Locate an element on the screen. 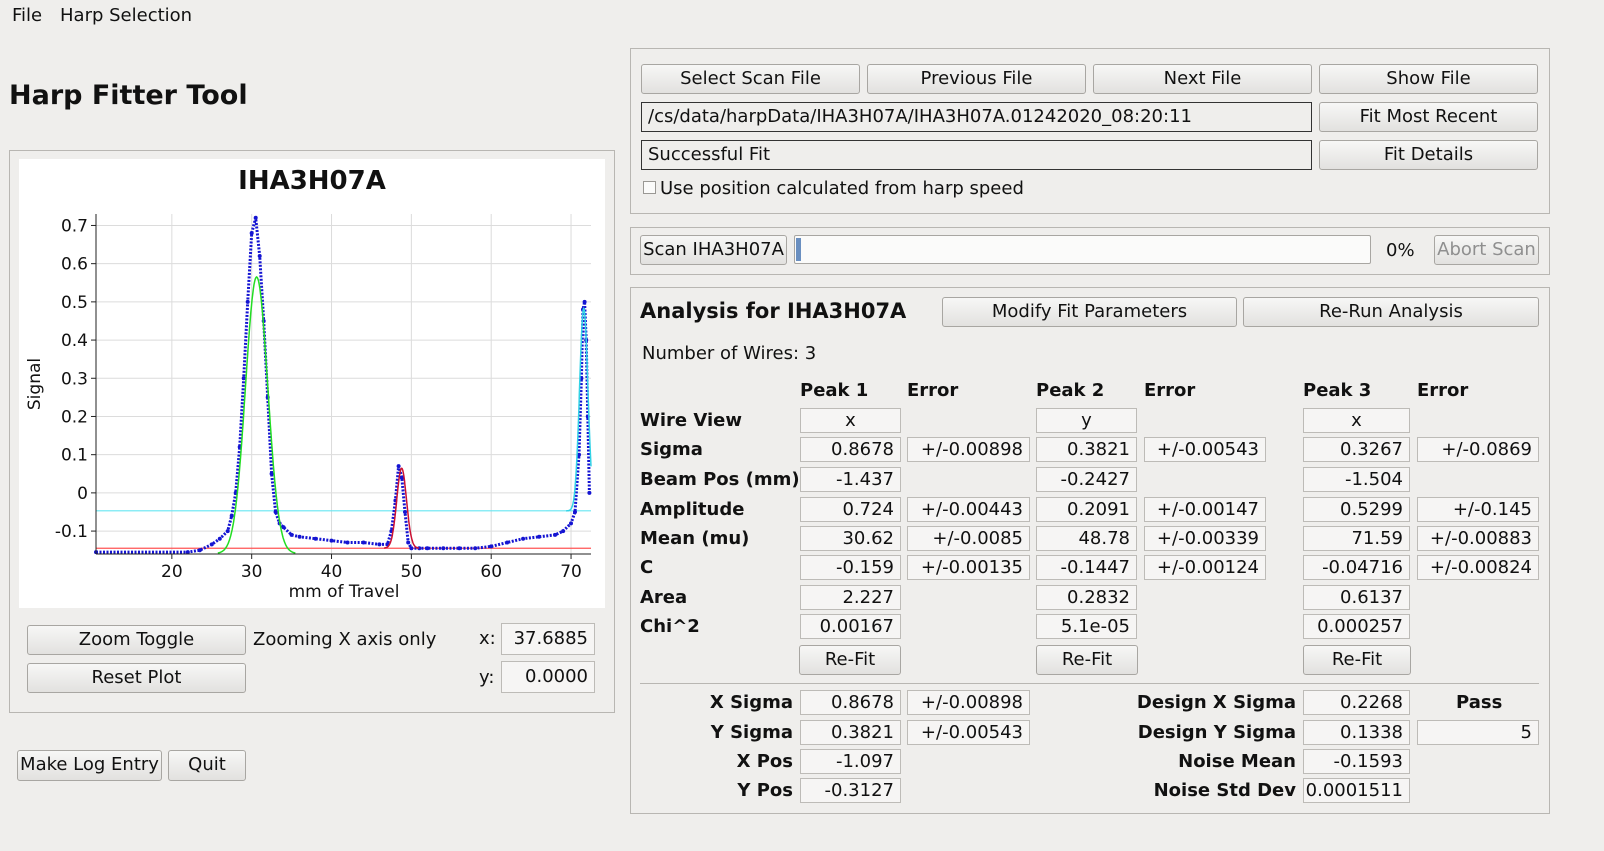 The width and height of the screenshot is (1604, 851). peak3-wire-view: x is located at coordinates (1356, 420).